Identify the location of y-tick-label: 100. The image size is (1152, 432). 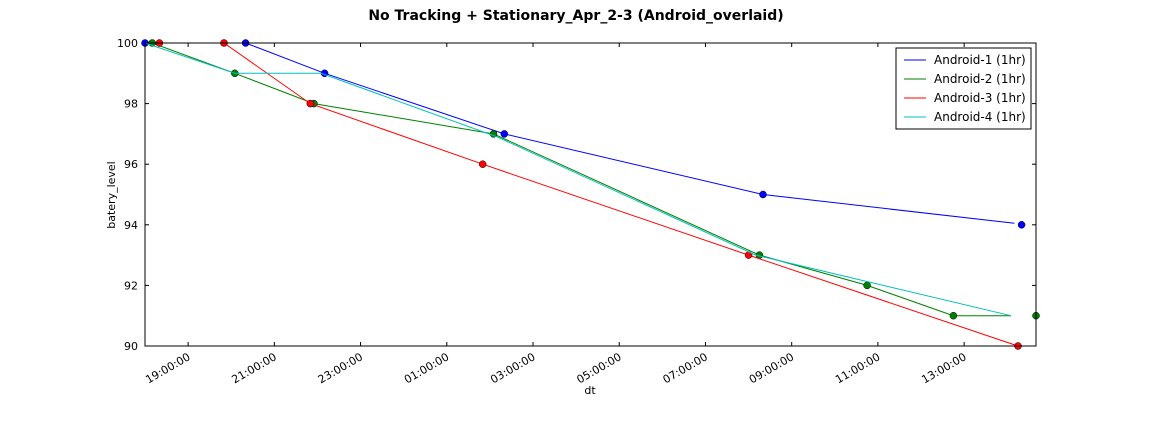
(127, 43).